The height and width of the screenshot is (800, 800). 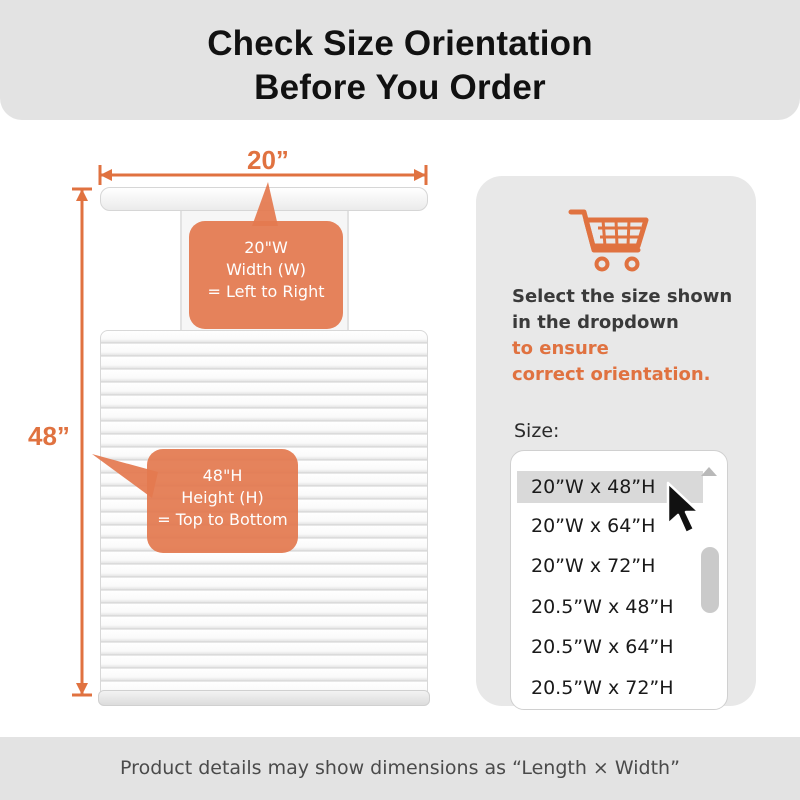 What do you see at coordinates (602, 607) in the screenshot?
I see `size-option: 20.5”W x 48”H` at bounding box center [602, 607].